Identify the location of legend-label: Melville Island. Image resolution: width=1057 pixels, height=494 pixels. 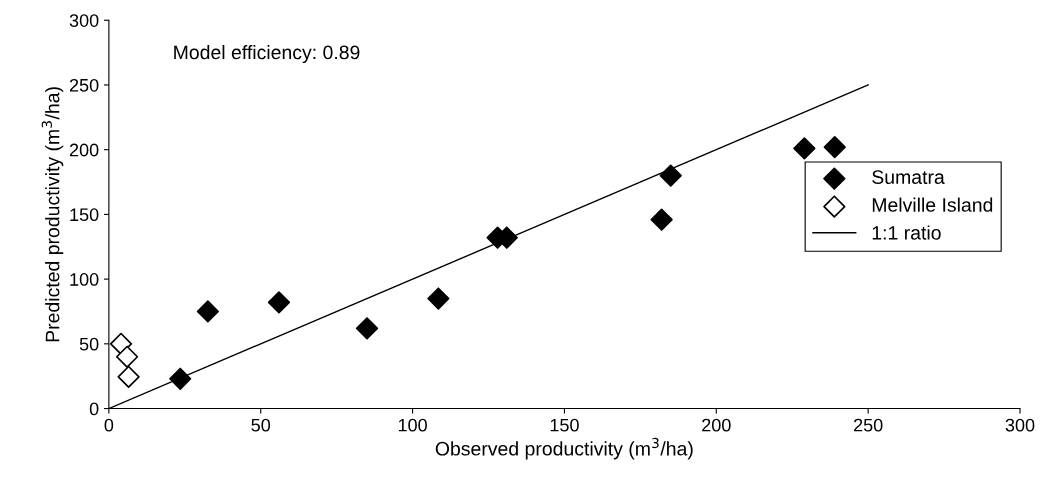
(932, 204).